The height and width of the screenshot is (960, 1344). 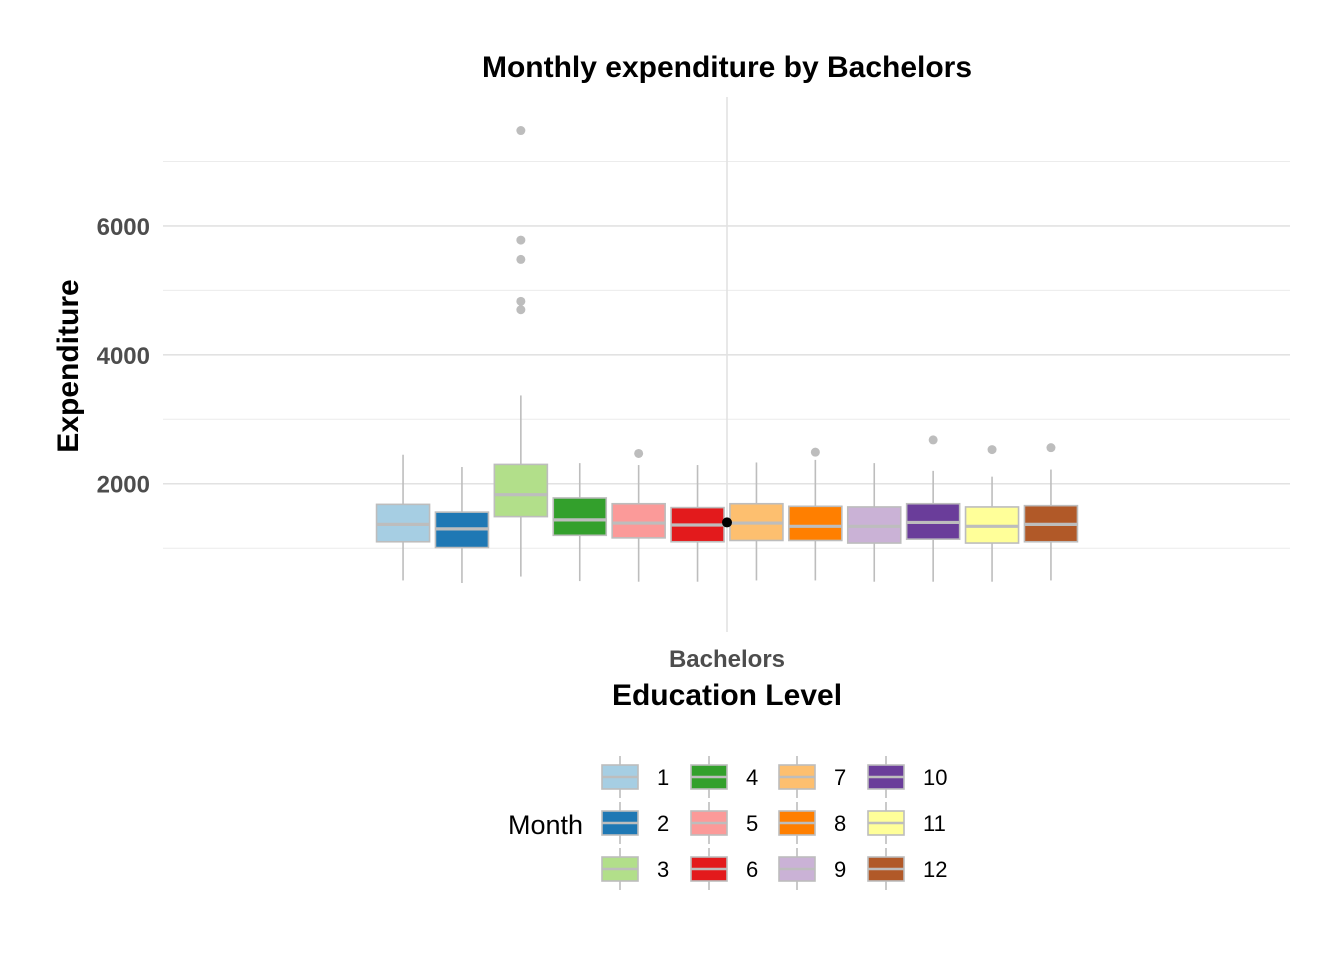 I want to click on legend-label: 11, so click(x=934, y=823).